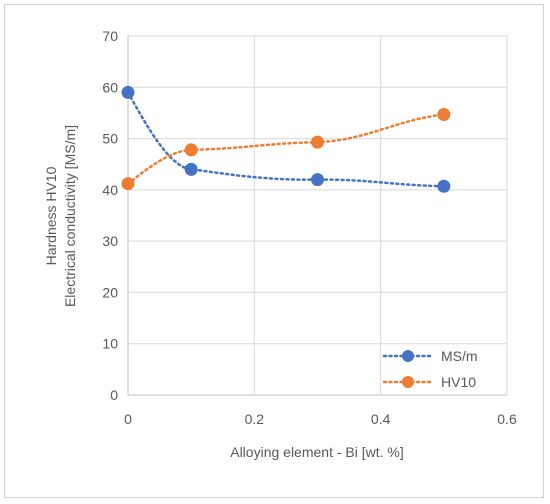 This screenshot has width=550, height=504. What do you see at coordinates (110, 241) in the screenshot?
I see `y-tick-label: 30` at bounding box center [110, 241].